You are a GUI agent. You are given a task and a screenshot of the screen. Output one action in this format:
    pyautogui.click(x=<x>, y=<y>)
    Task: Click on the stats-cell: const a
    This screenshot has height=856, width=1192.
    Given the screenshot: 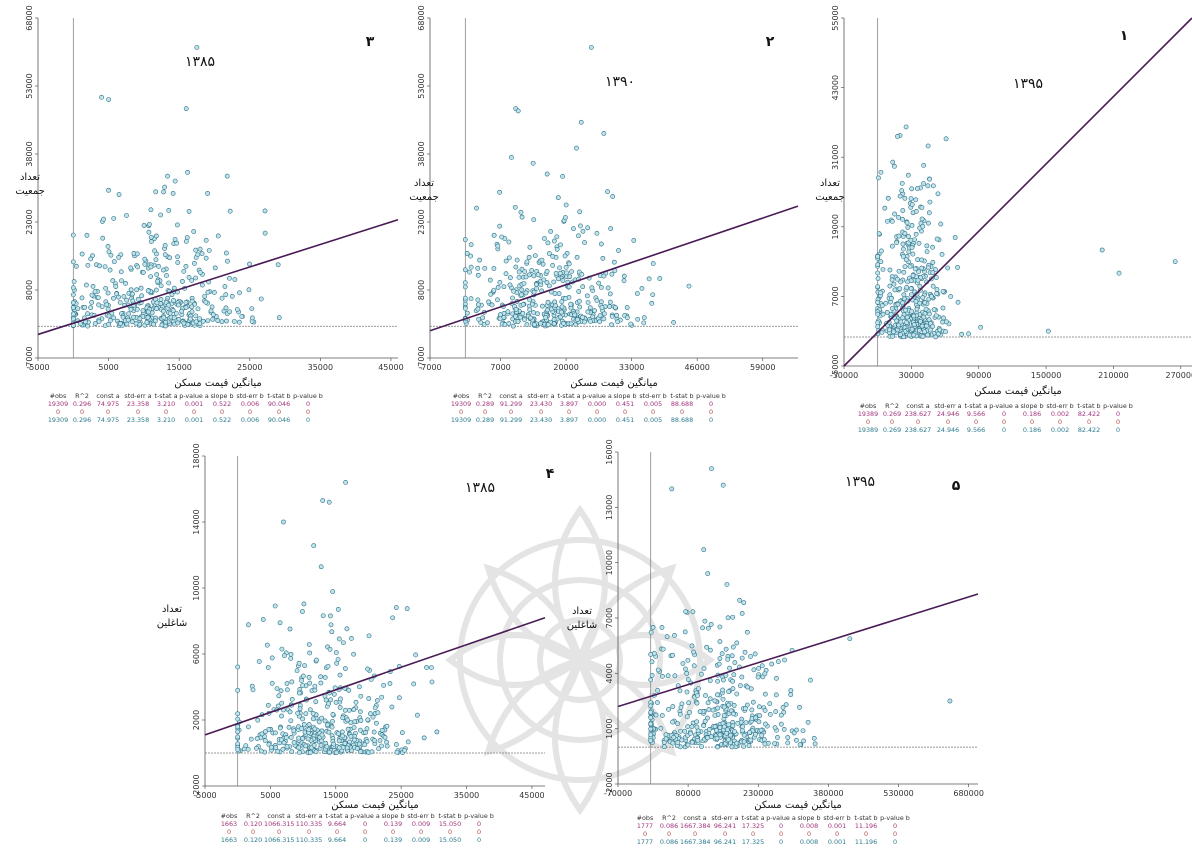 What is the action you would take?
    pyautogui.click(x=279, y=816)
    